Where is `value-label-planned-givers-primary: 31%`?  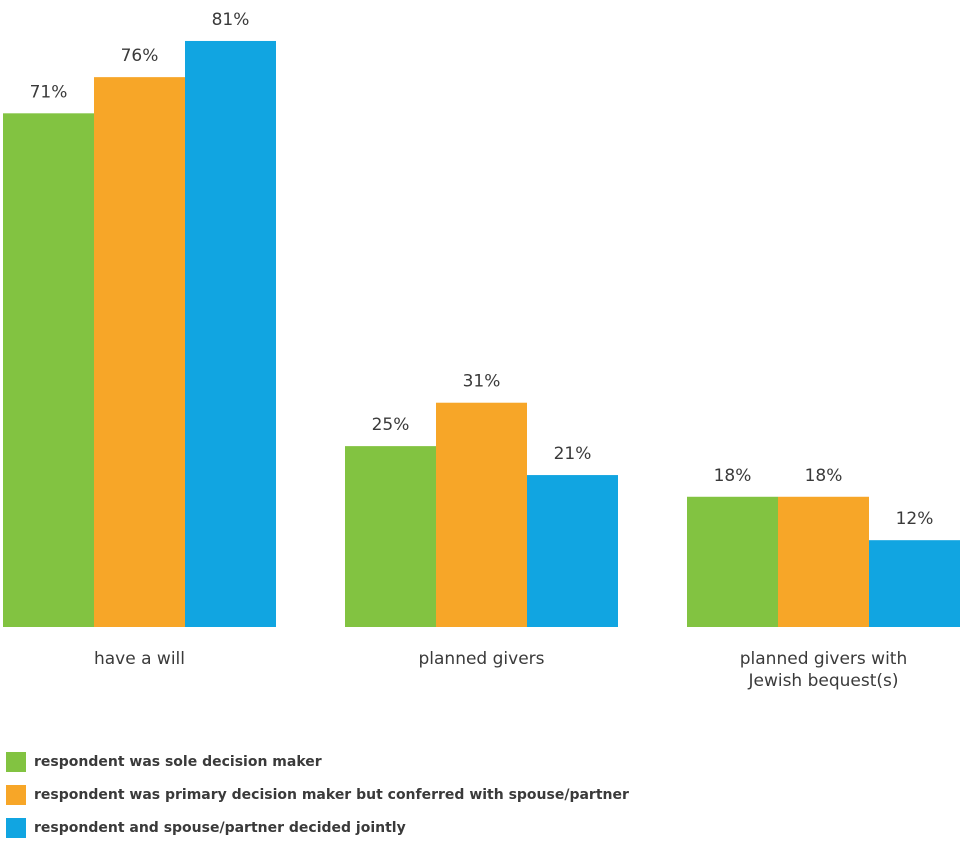 value-label-planned-givers-primary: 31% is located at coordinates (482, 382).